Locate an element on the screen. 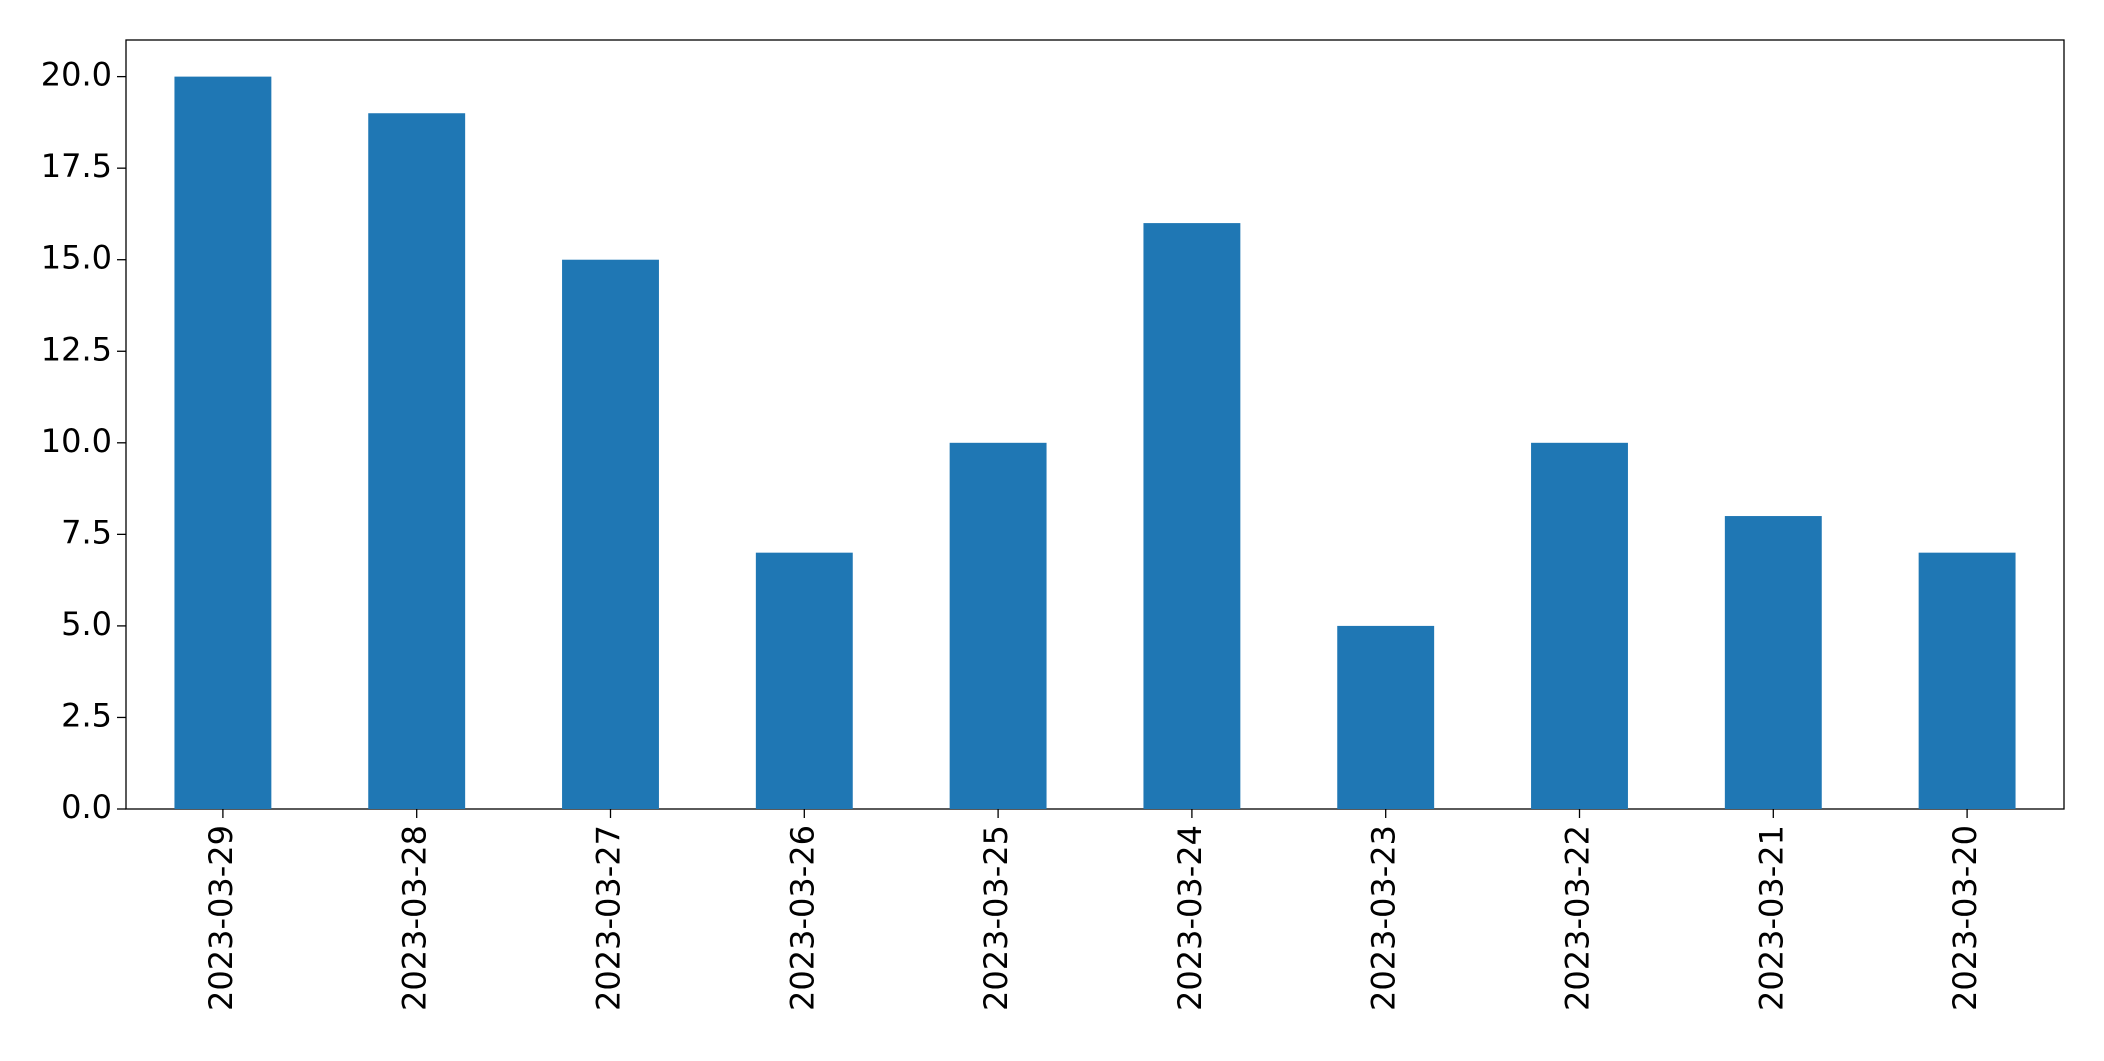 The height and width of the screenshot is (1061, 2104). y-tick-label: 10.0 is located at coordinates (76, 441).